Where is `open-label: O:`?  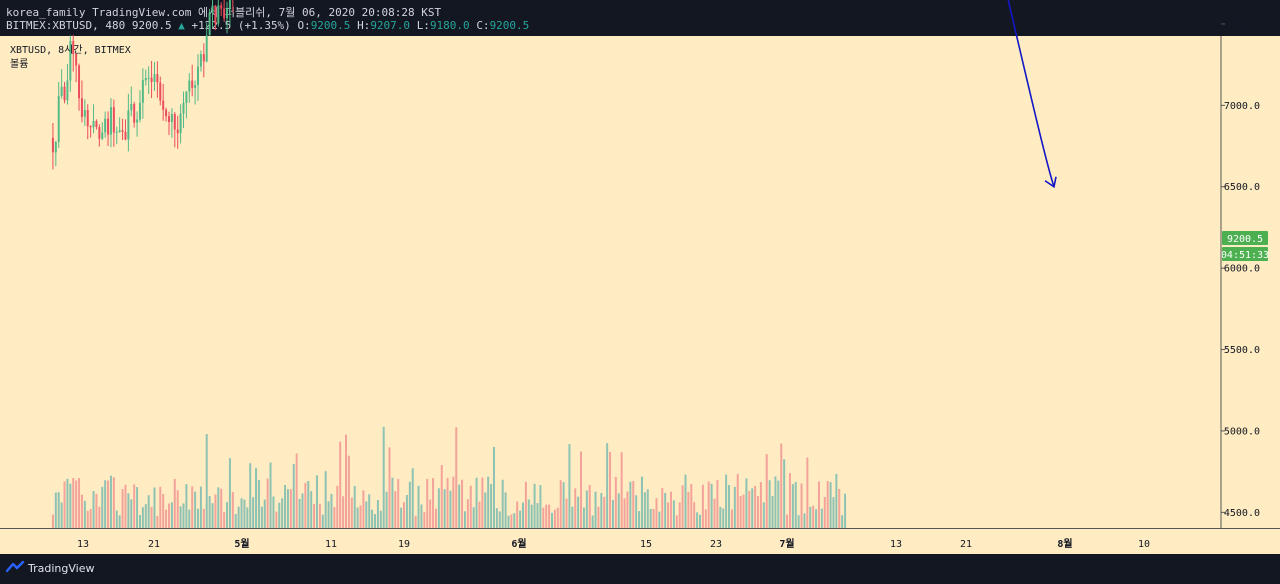
open-label: O: is located at coordinates (304, 25).